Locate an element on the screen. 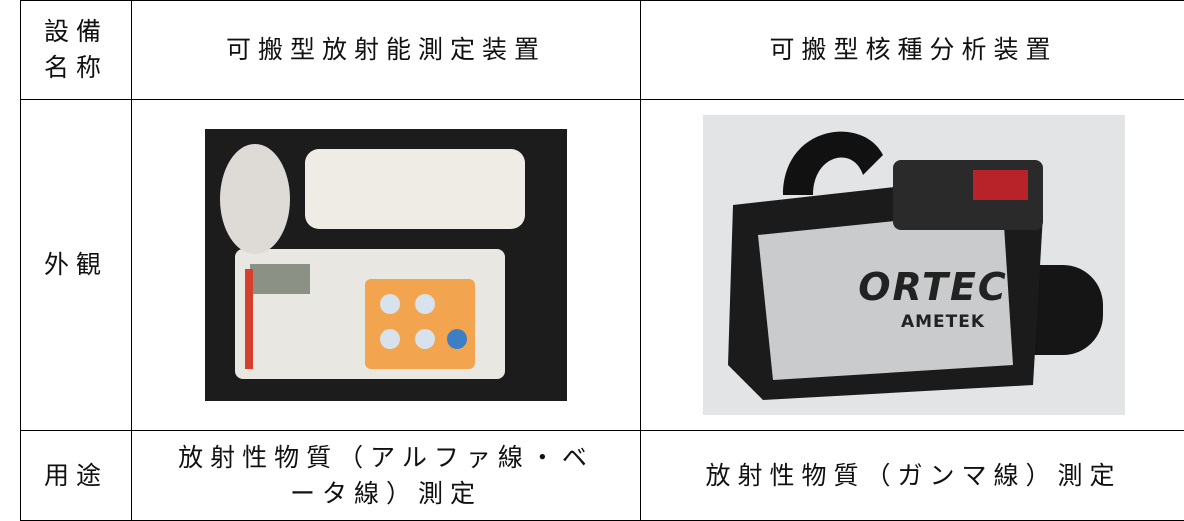  header-cell: 可搬型核種分析装置 is located at coordinates (912, 50).